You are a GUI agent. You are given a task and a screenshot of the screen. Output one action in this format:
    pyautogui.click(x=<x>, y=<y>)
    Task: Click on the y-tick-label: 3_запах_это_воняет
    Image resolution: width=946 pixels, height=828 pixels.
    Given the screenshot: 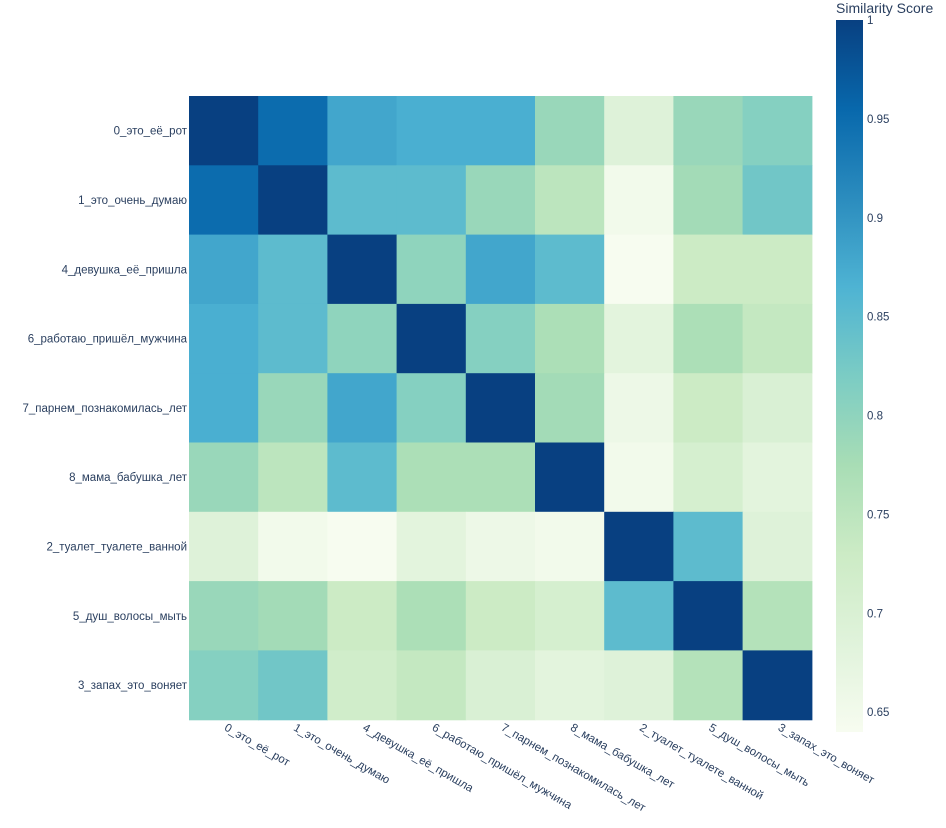 What is the action you would take?
    pyautogui.click(x=133, y=686)
    